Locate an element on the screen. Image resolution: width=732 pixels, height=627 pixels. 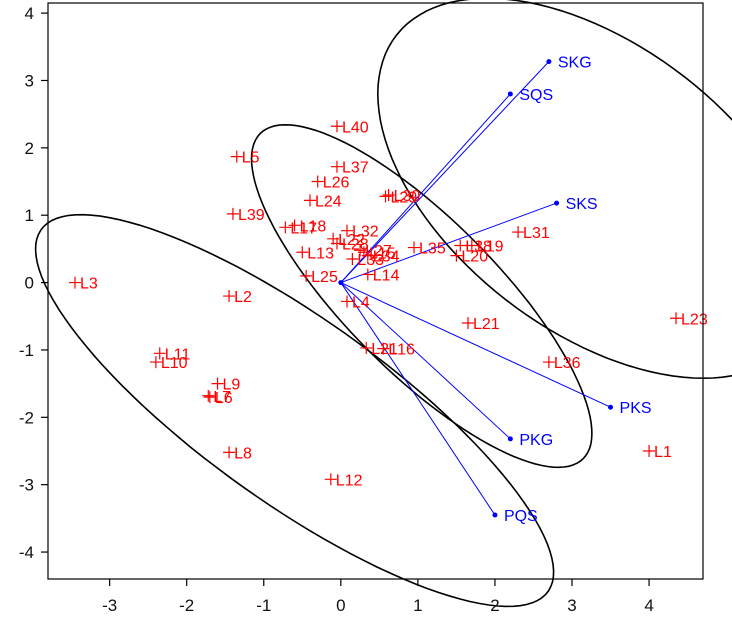
vector-tip-sqs is located at coordinates (510, 94).